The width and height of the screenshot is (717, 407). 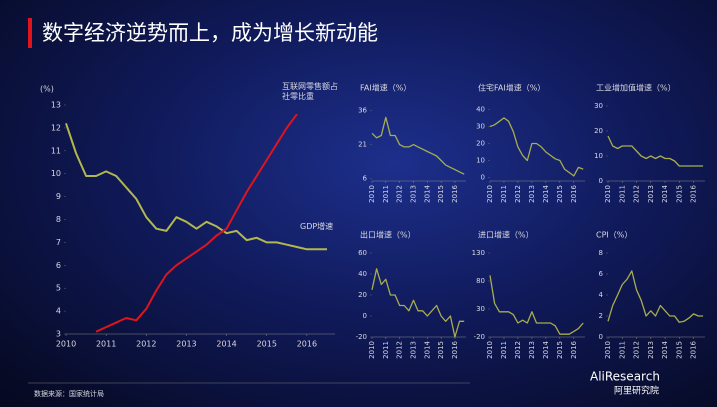 I want to click on chart-title: 工业增加值增速（%）, so click(x=636, y=88).